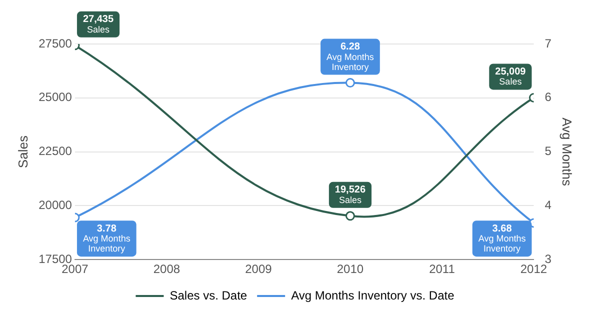  Describe the element at coordinates (55, 43) in the screenshot. I see `y-tick-label: 27500` at that location.